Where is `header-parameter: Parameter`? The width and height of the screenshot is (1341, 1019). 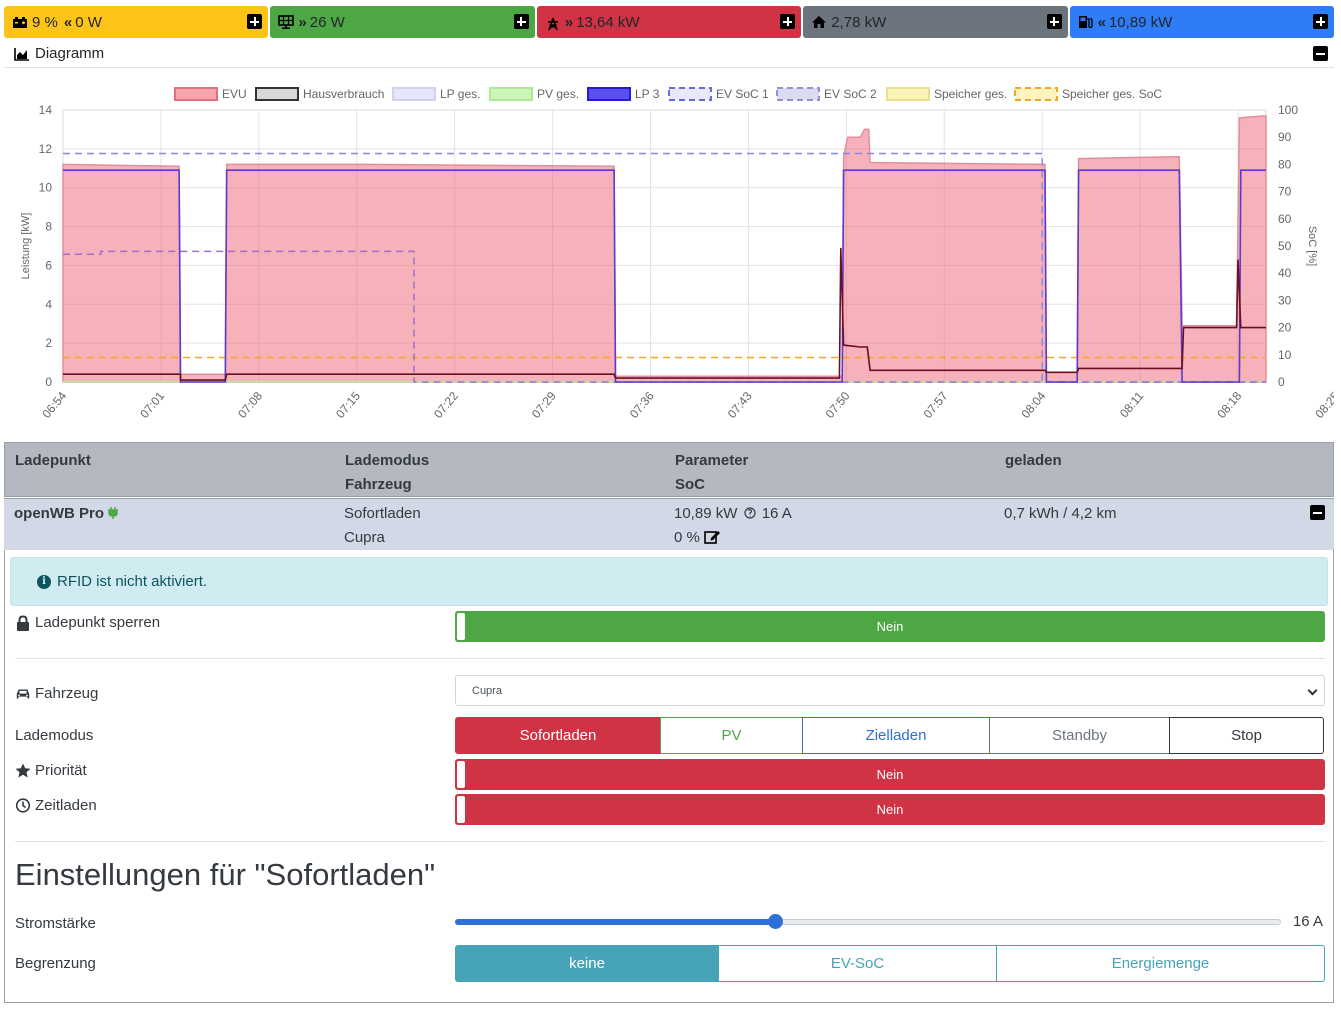
header-parameter: Parameter is located at coordinates (712, 460).